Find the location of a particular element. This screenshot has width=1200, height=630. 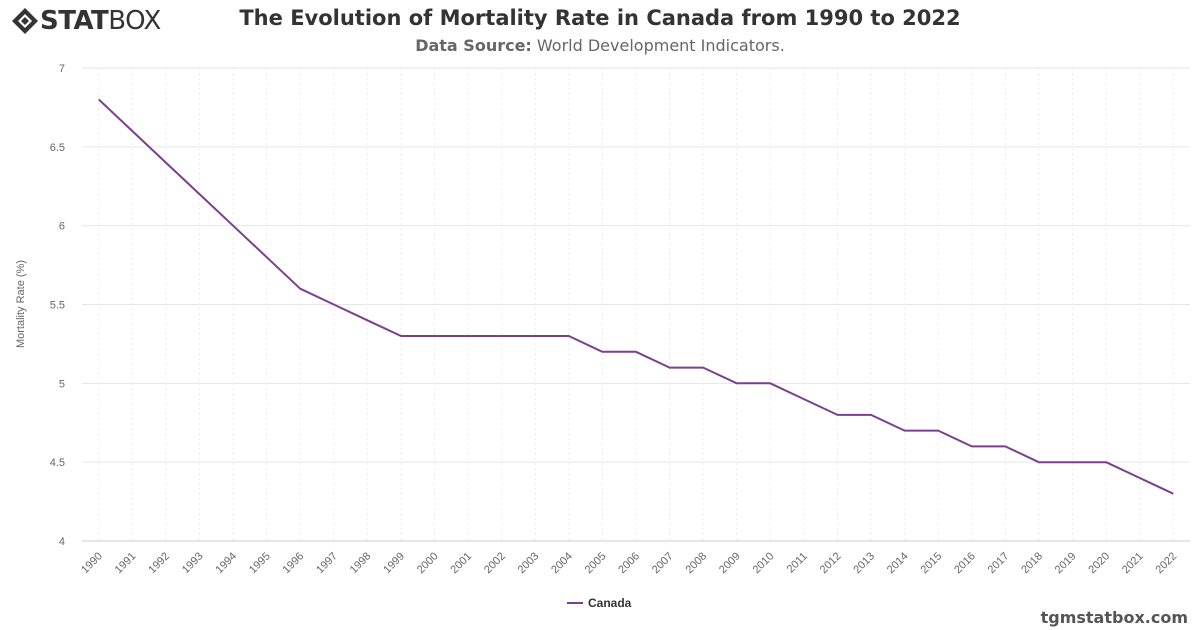

x-tick-label: 2013 is located at coordinates (864, 563).